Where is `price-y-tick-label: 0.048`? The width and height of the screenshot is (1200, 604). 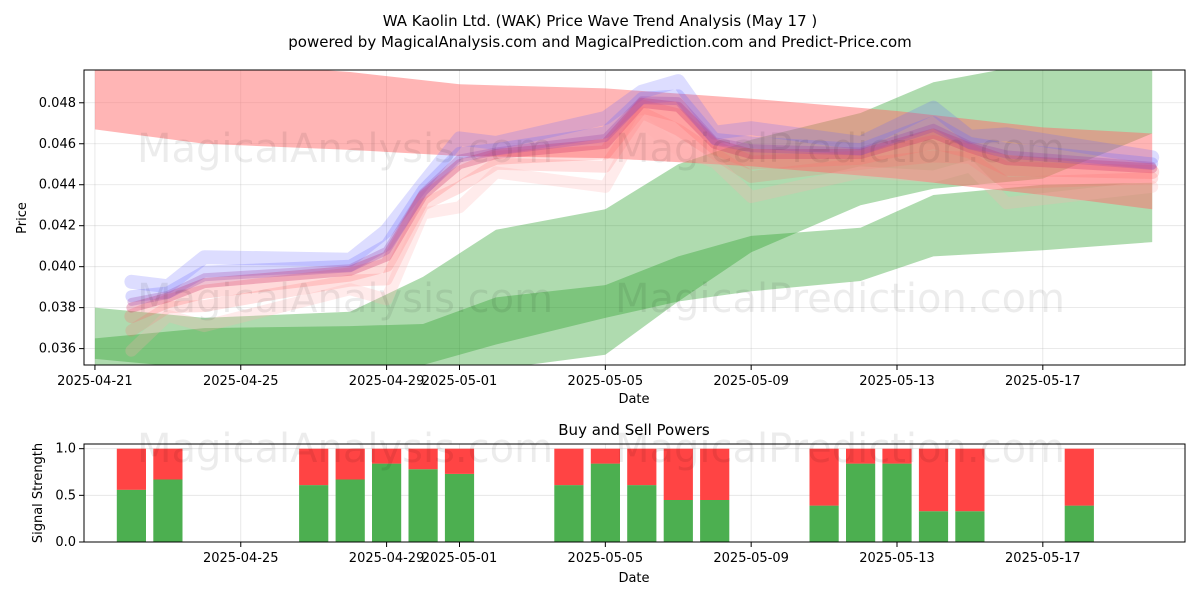 price-y-tick-label: 0.048 is located at coordinates (57, 103).